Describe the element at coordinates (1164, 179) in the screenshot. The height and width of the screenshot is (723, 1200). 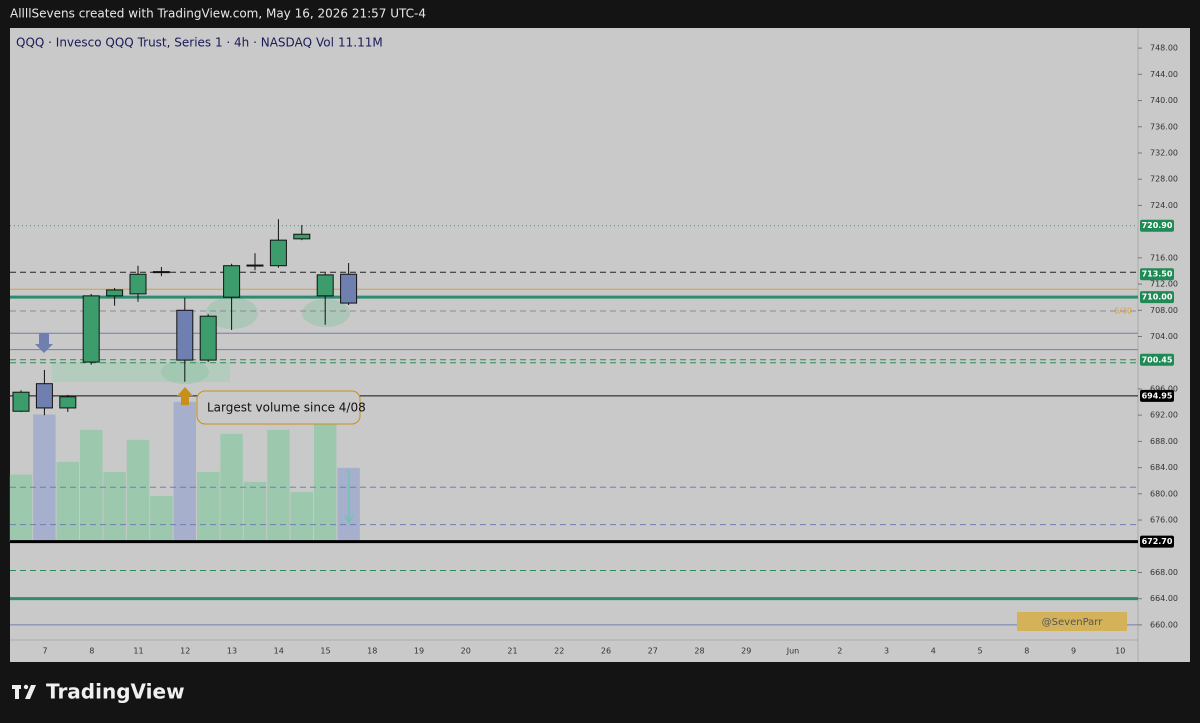
I see `y-tick-label: 728.00` at that location.